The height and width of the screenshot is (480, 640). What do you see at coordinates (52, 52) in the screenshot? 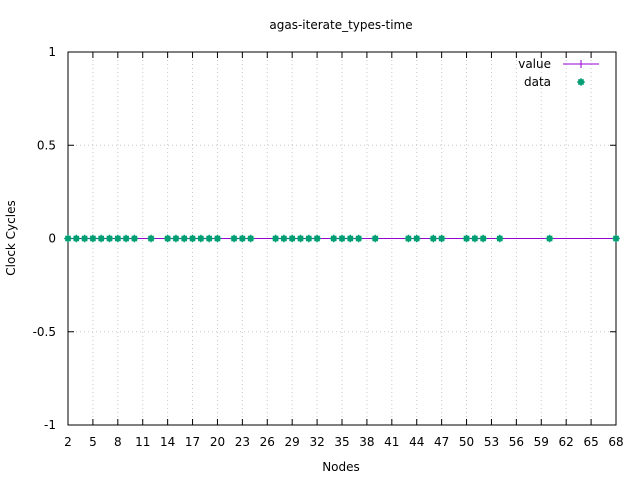
I see `y-tick-label: 1` at bounding box center [52, 52].